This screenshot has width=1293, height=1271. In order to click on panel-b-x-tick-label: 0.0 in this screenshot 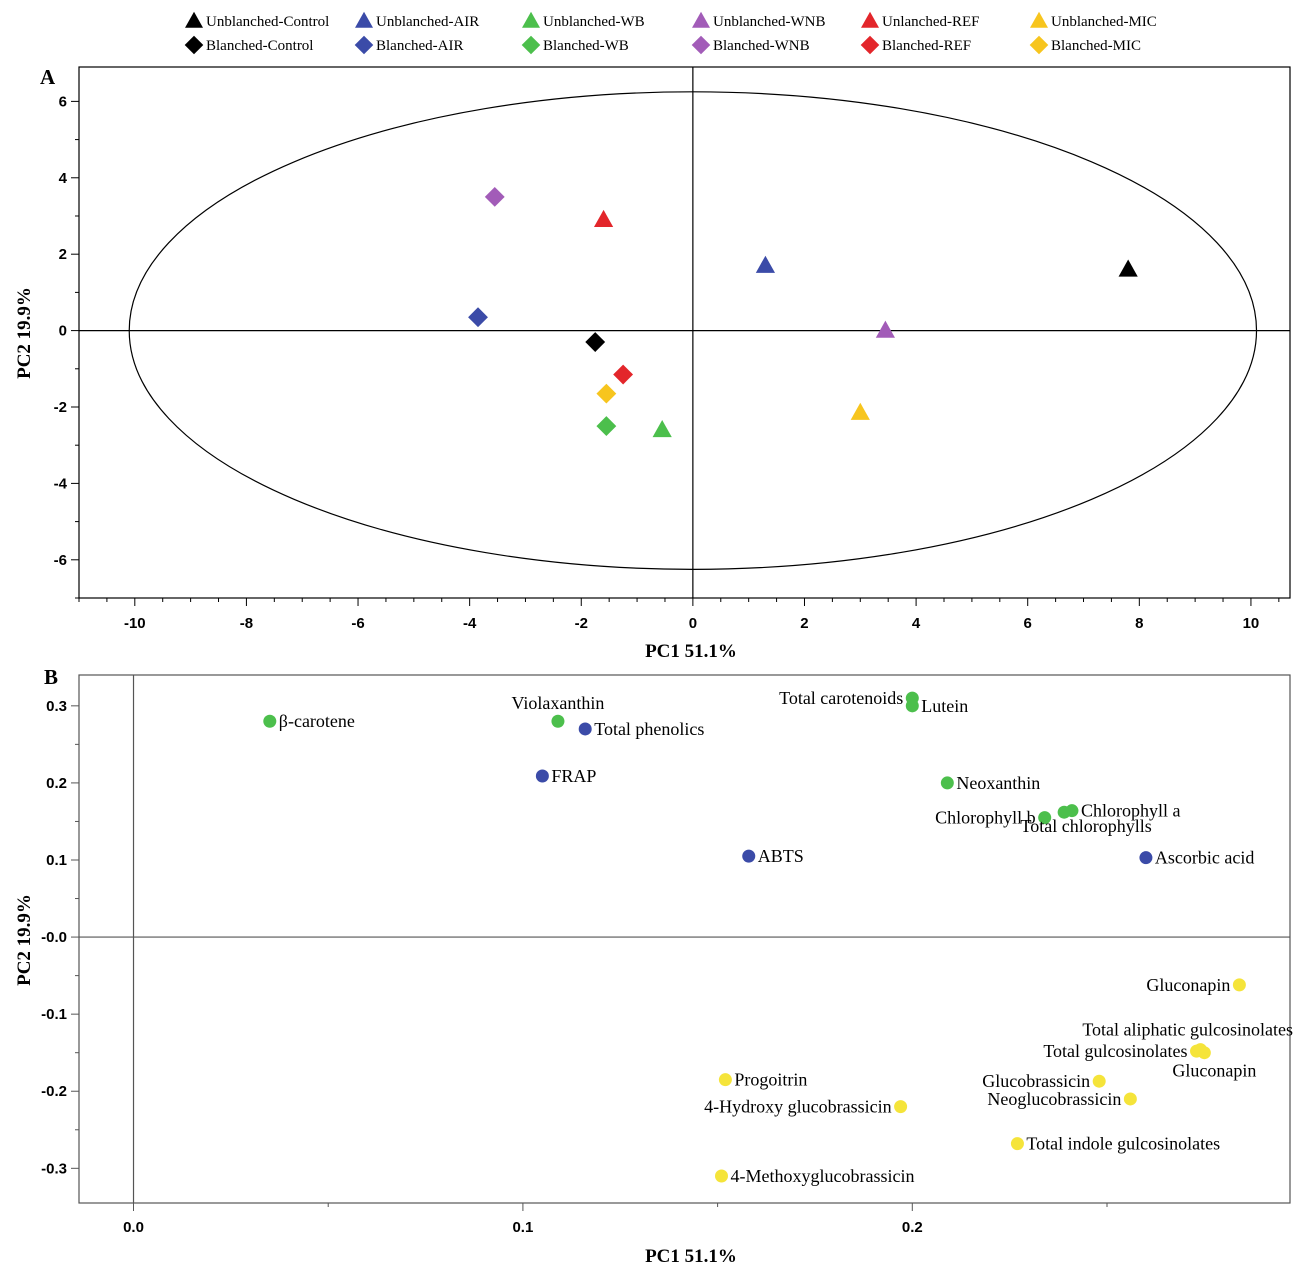, I will do `click(133, 1227)`.